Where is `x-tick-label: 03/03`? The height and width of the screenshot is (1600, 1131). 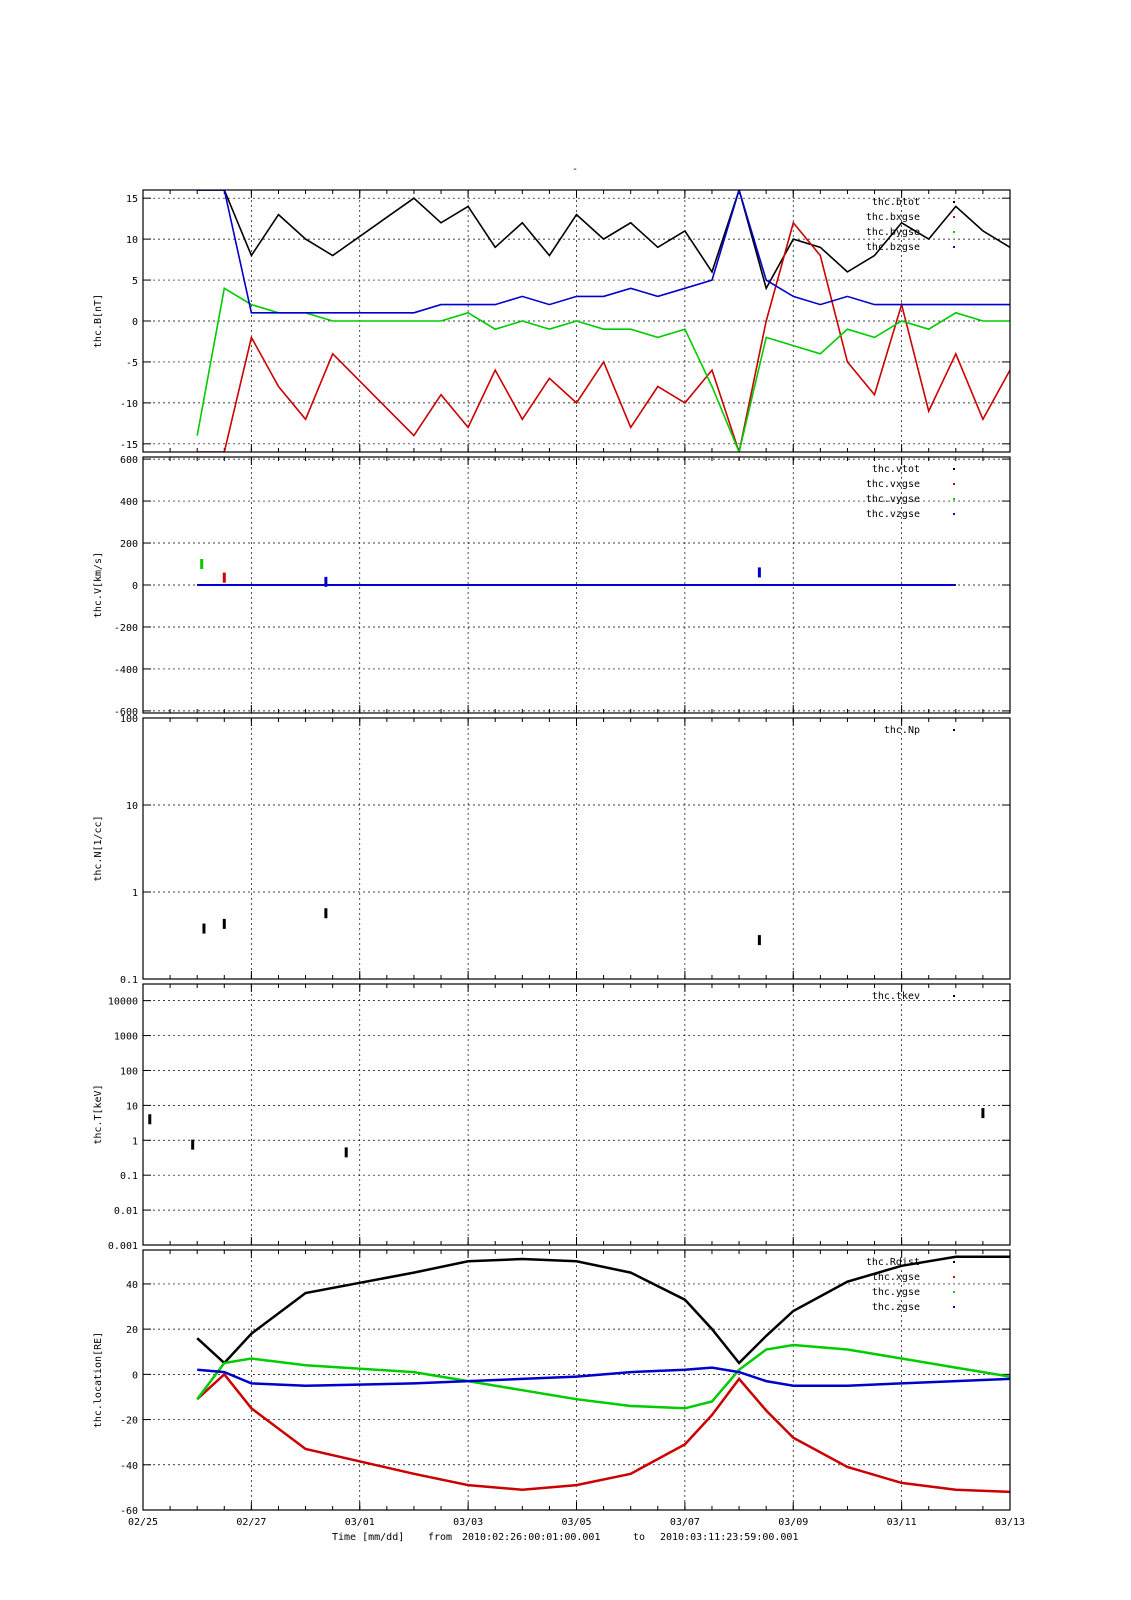 x-tick-label: 03/03 is located at coordinates (468, 1522).